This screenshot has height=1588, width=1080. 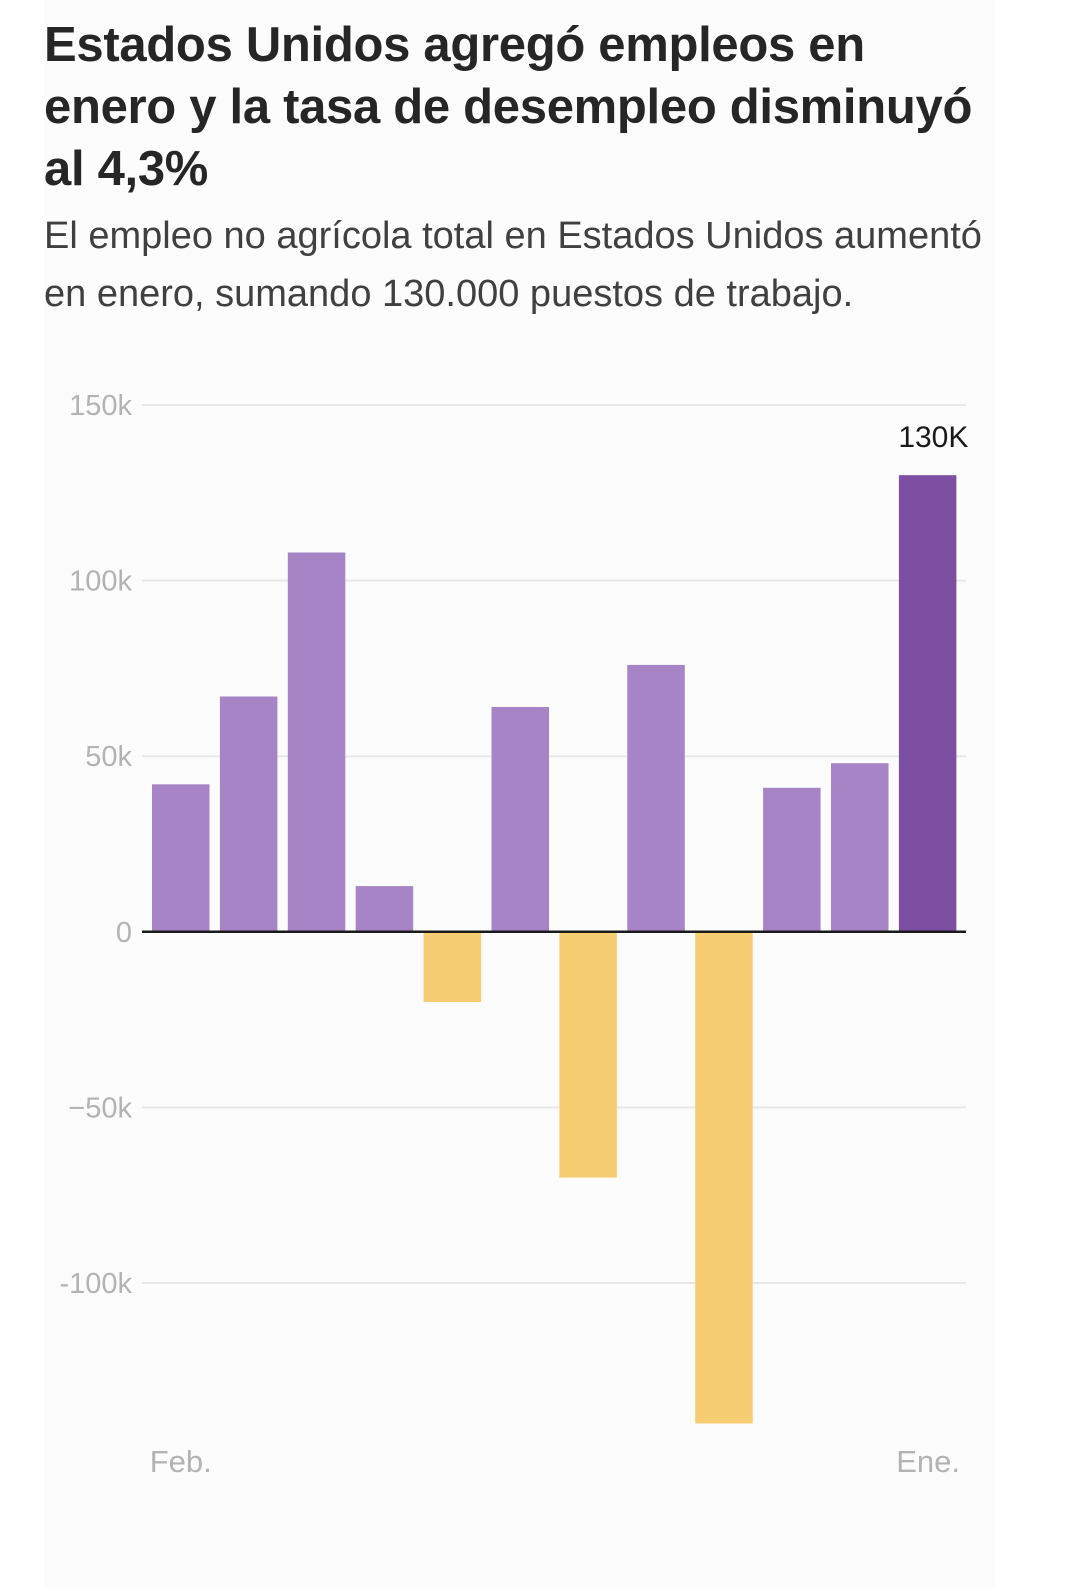 I want to click on y-tick-label: 150k, so click(x=100, y=406).